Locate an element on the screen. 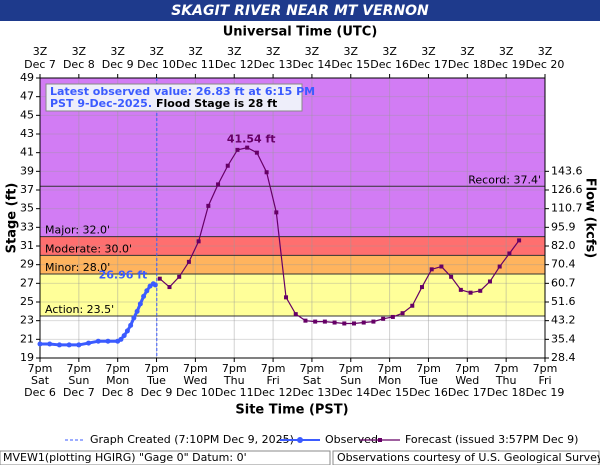  y2-tick-label: 60.7 is located at coordinates (563, 282).